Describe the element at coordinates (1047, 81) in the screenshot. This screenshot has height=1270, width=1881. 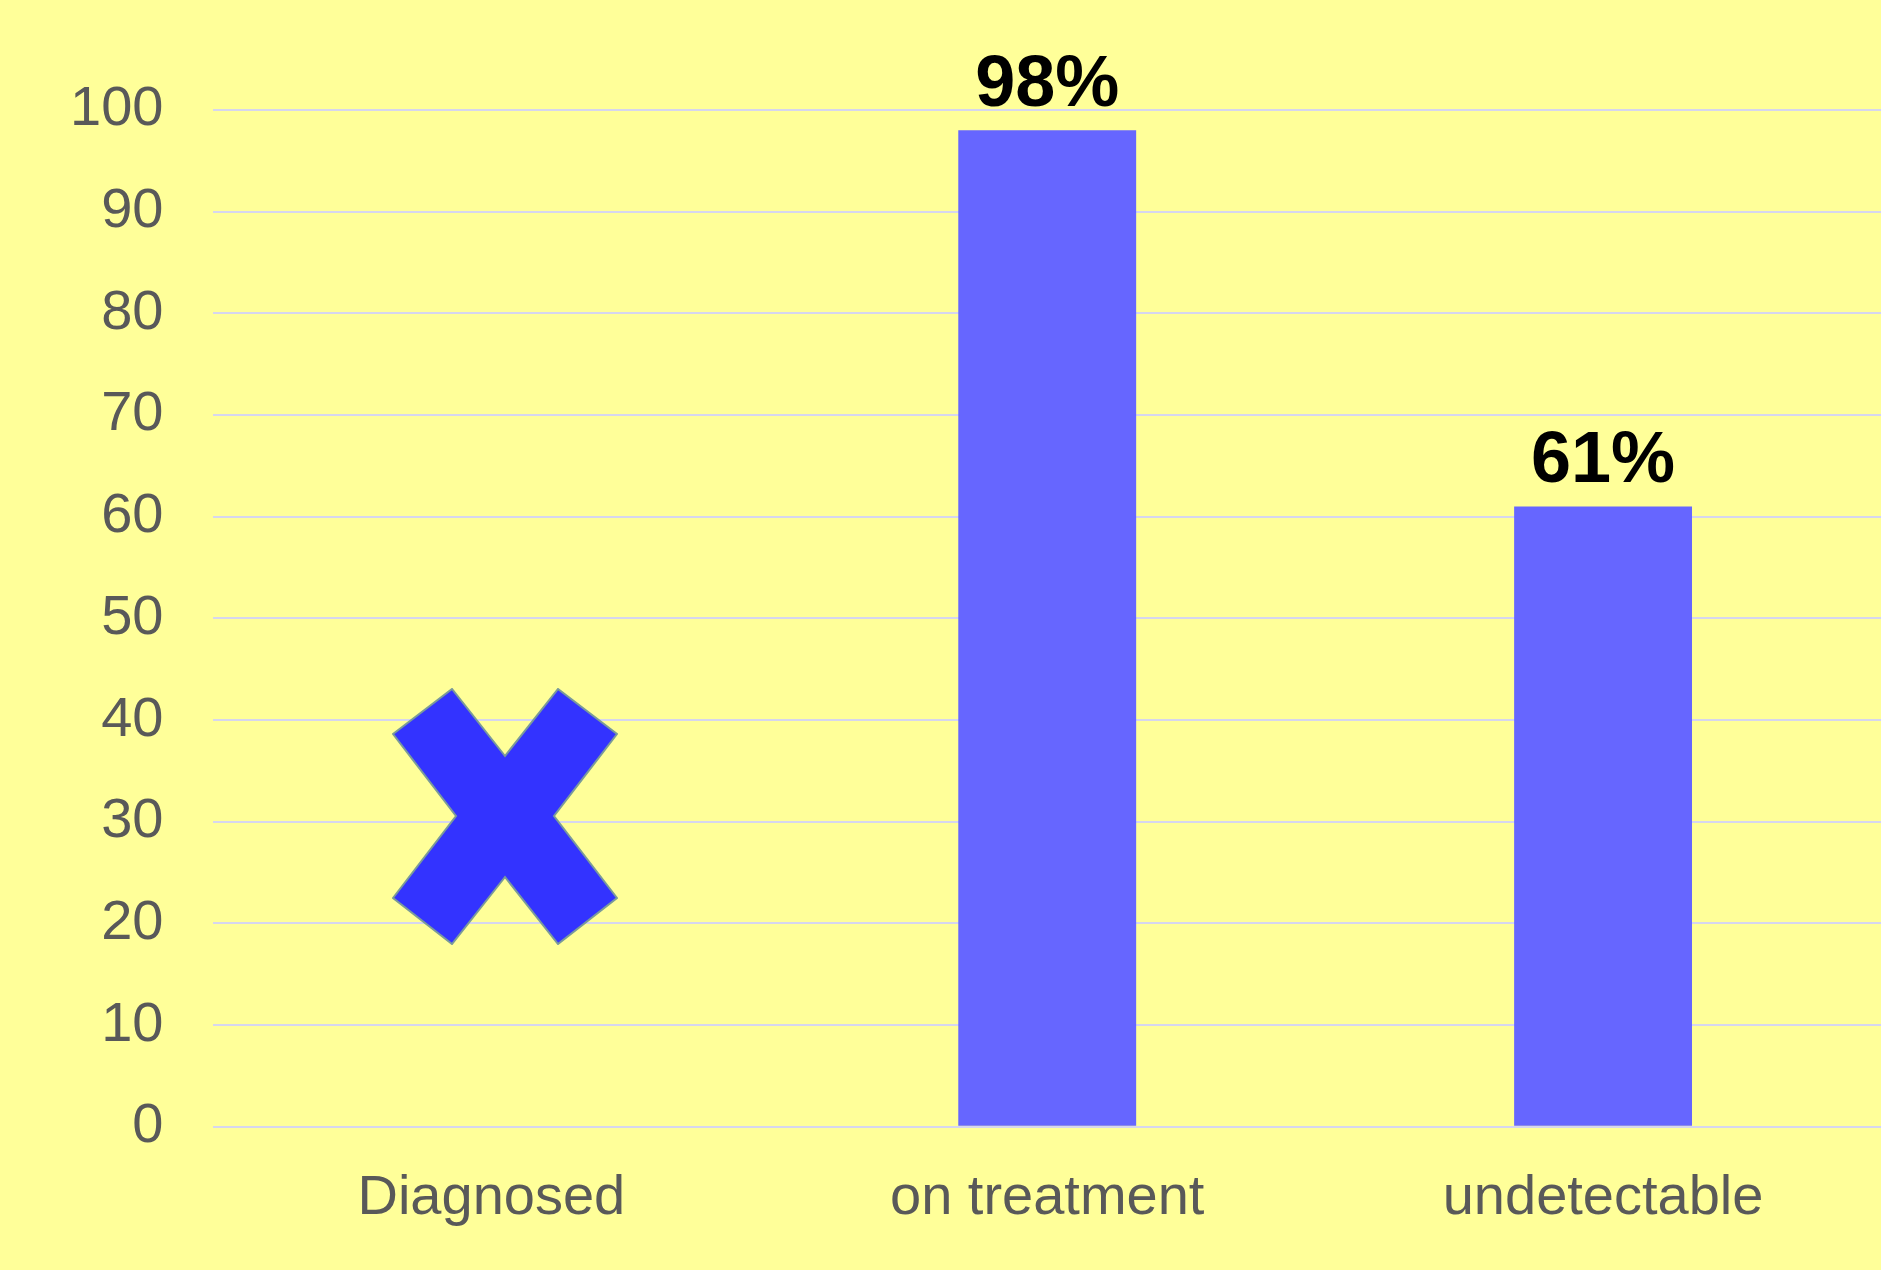
I see `data-label: 98%` at that location.